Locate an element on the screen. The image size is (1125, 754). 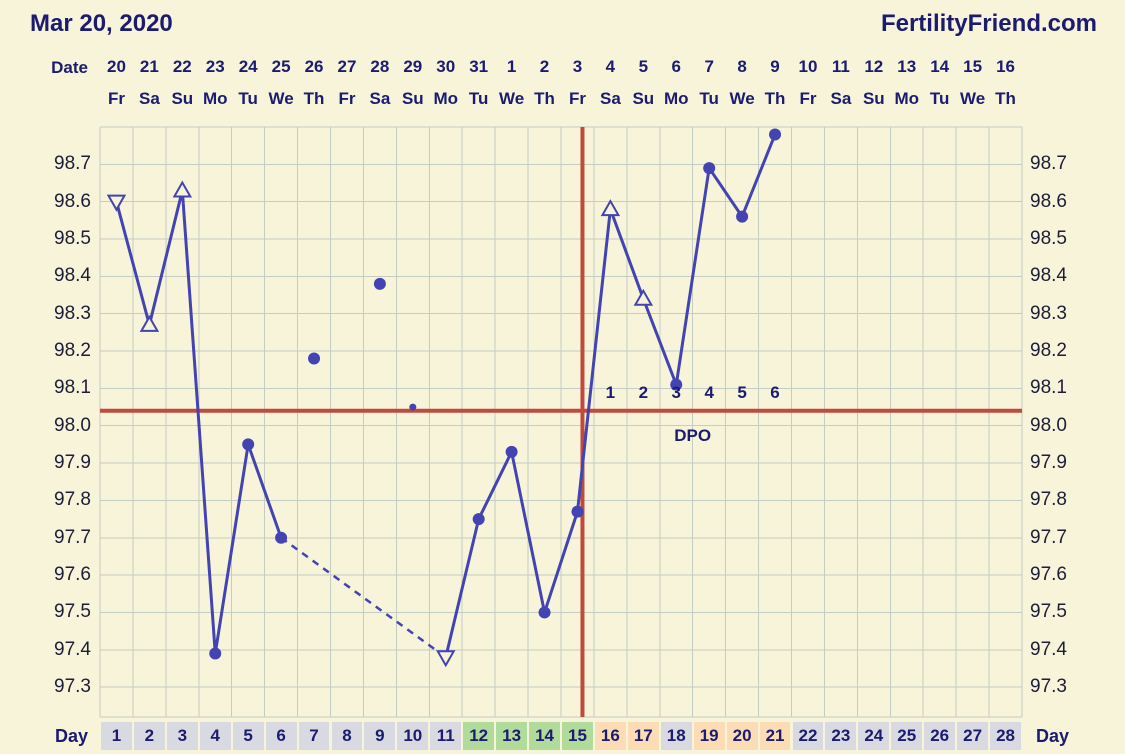
cycle-day-cell: 11 is located at coordinates (446, 736).